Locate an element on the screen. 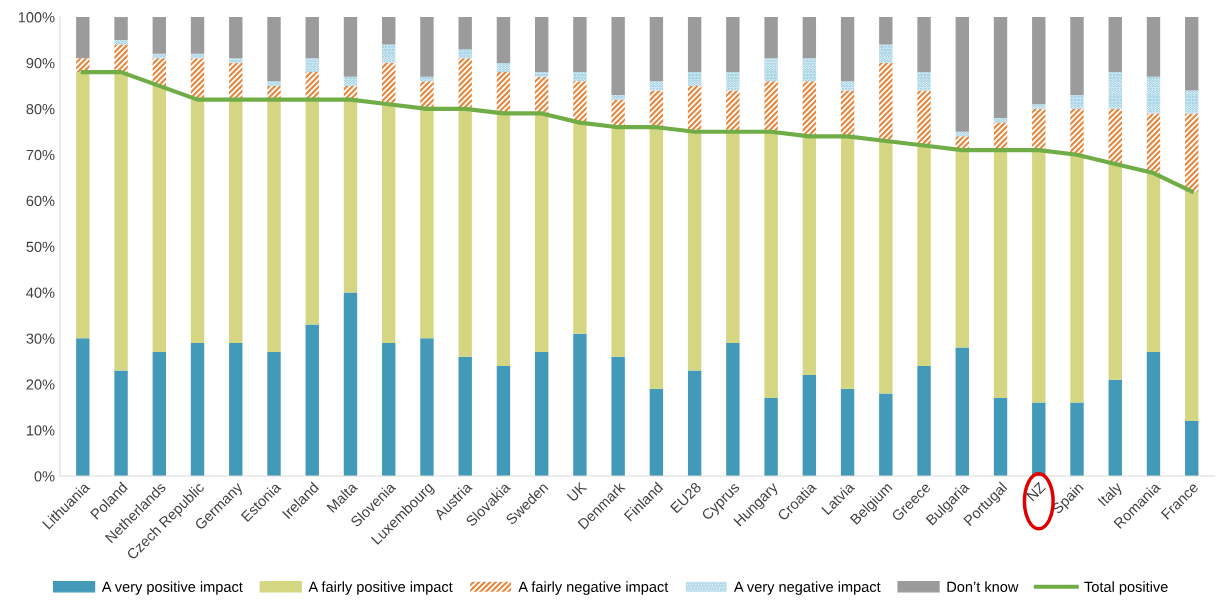  y-tick-label: 40% is located at coordinates (40, 292).